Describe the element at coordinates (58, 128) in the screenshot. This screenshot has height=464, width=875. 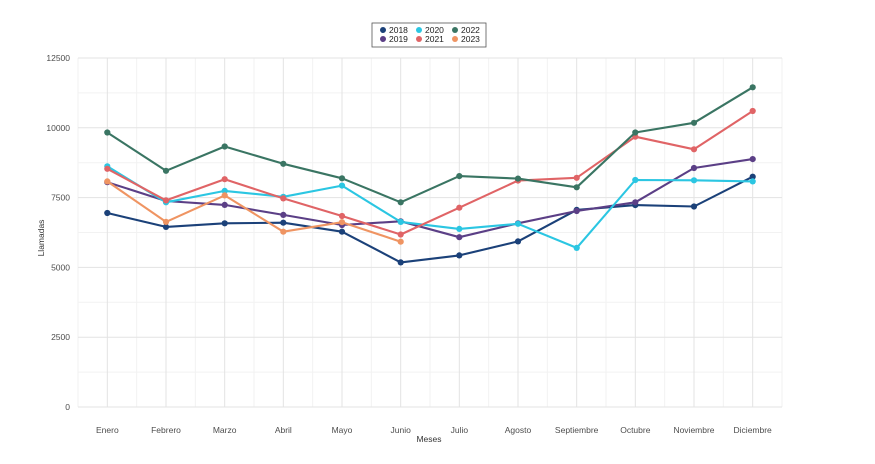
I see `y-tick-label: 10000` at that location.